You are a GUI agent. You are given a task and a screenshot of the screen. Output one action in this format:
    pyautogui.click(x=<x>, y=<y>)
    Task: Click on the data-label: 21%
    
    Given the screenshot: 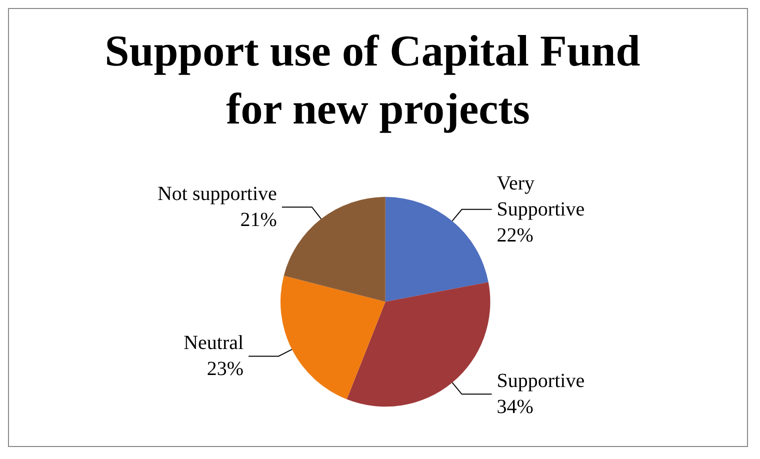 What is the action you would take?
    pyautogui.click(x=258, y=220)
    